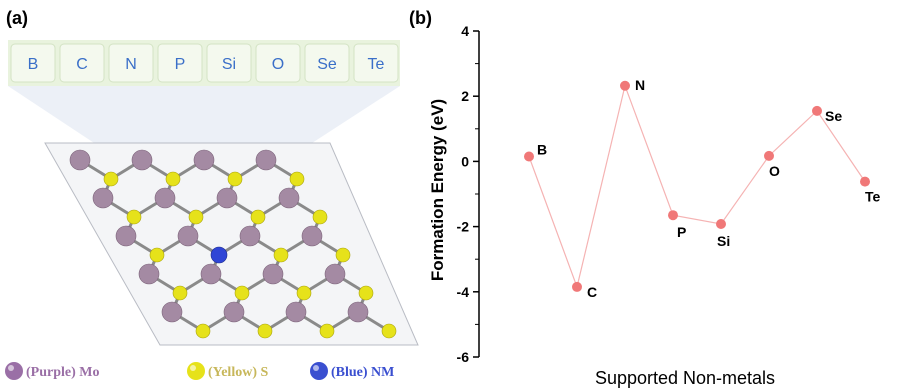 Image resolution: width=898 pixels, height=389 pixels. Describe the element at coordinates (465, 31) in the screenshot. I see `y-tick-label: 4` at that location.